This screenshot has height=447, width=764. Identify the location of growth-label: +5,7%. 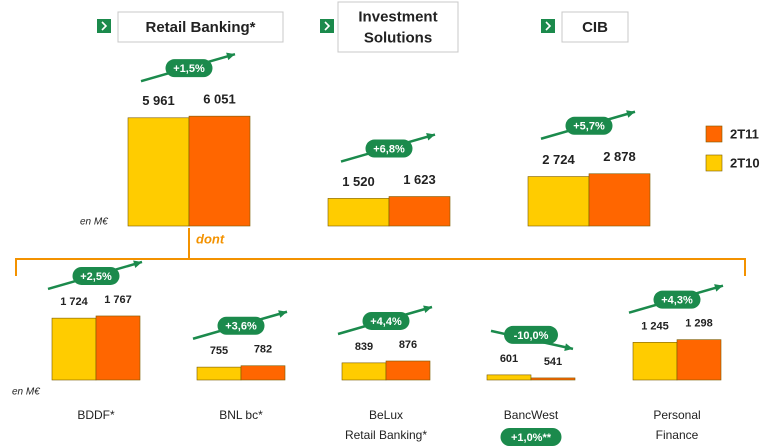
(589, 127).